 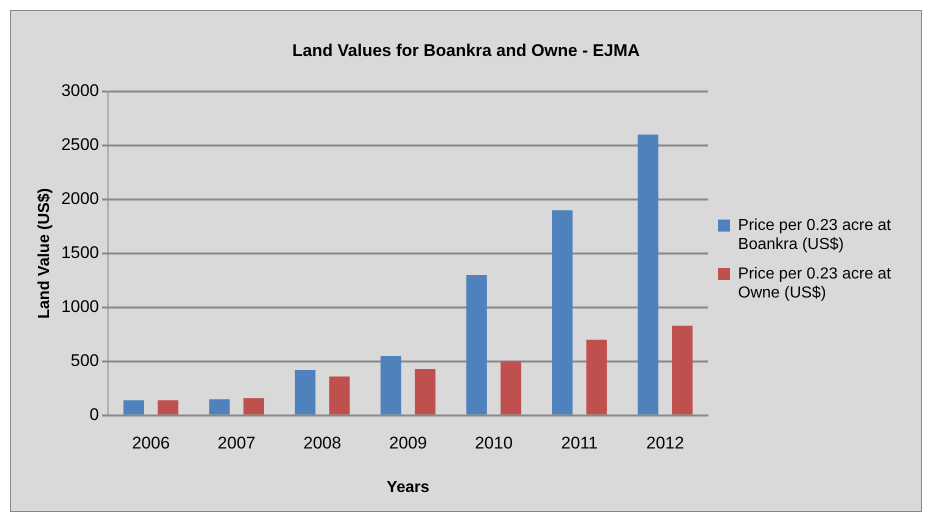 What do you see at coordinates (80, 144) in the screenshot?
I see `y-tick-label: 2500` at bounding box center [80, 144].